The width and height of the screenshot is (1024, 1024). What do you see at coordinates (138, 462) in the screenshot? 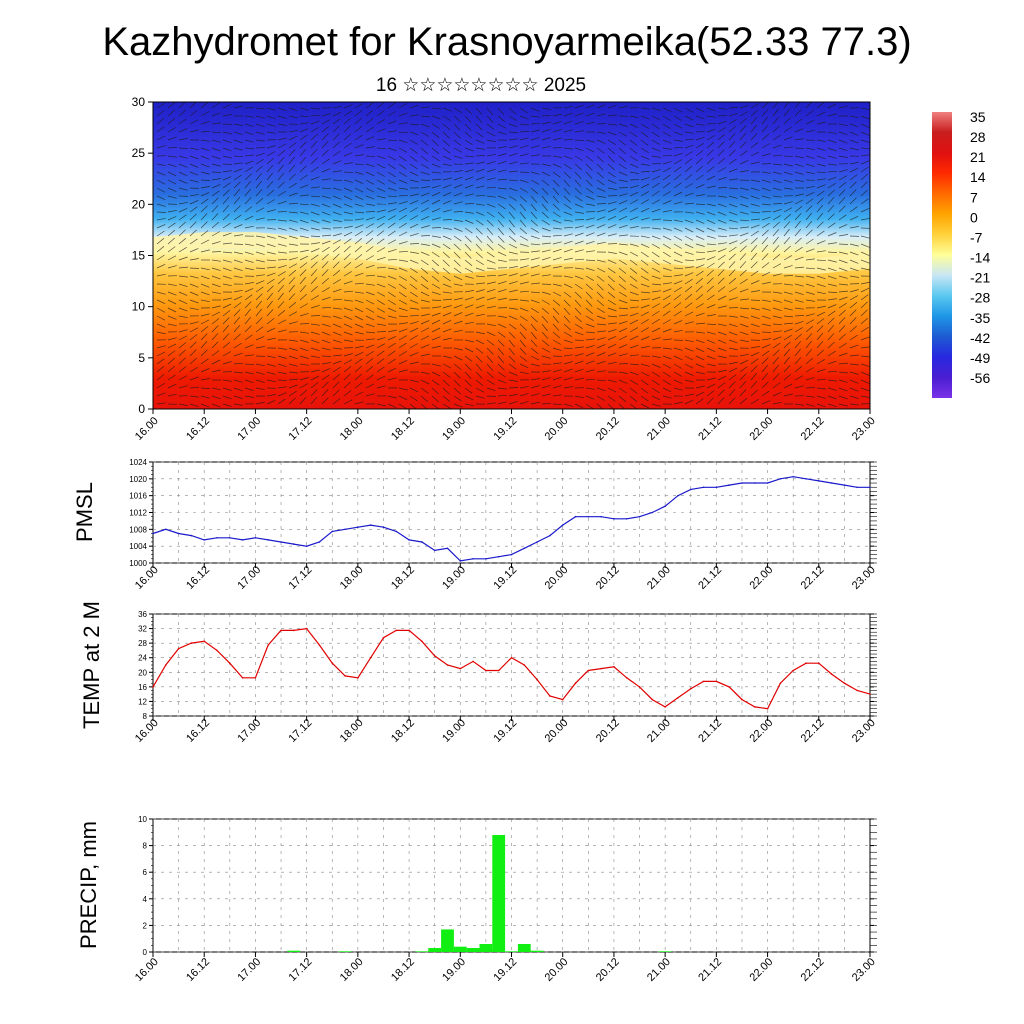
I see `y-tick-label: 1024` at bounding box center [138, 462].